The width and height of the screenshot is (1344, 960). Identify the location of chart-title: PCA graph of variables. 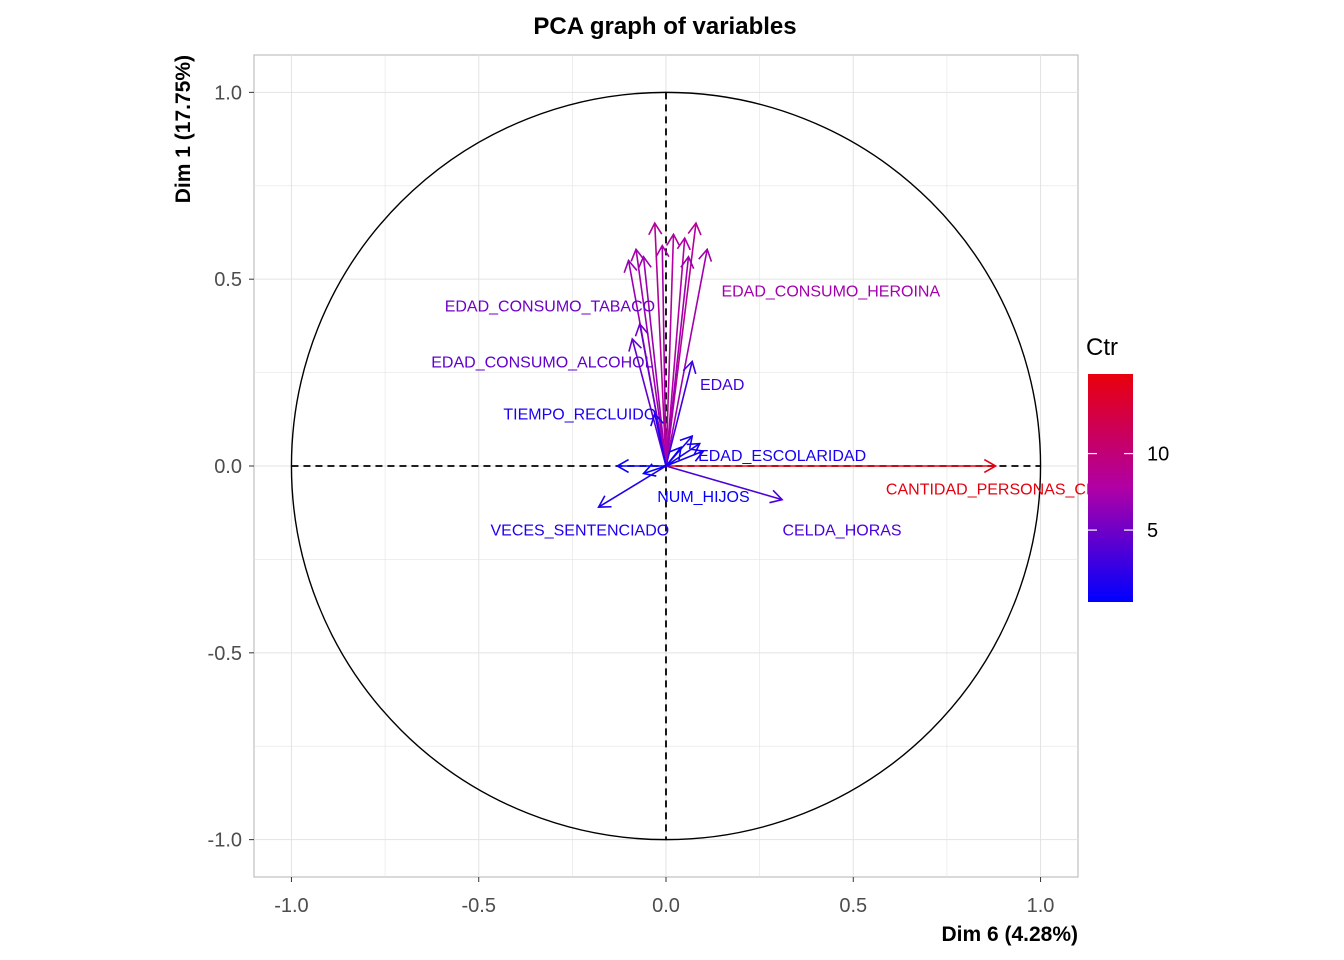
(664, 26).